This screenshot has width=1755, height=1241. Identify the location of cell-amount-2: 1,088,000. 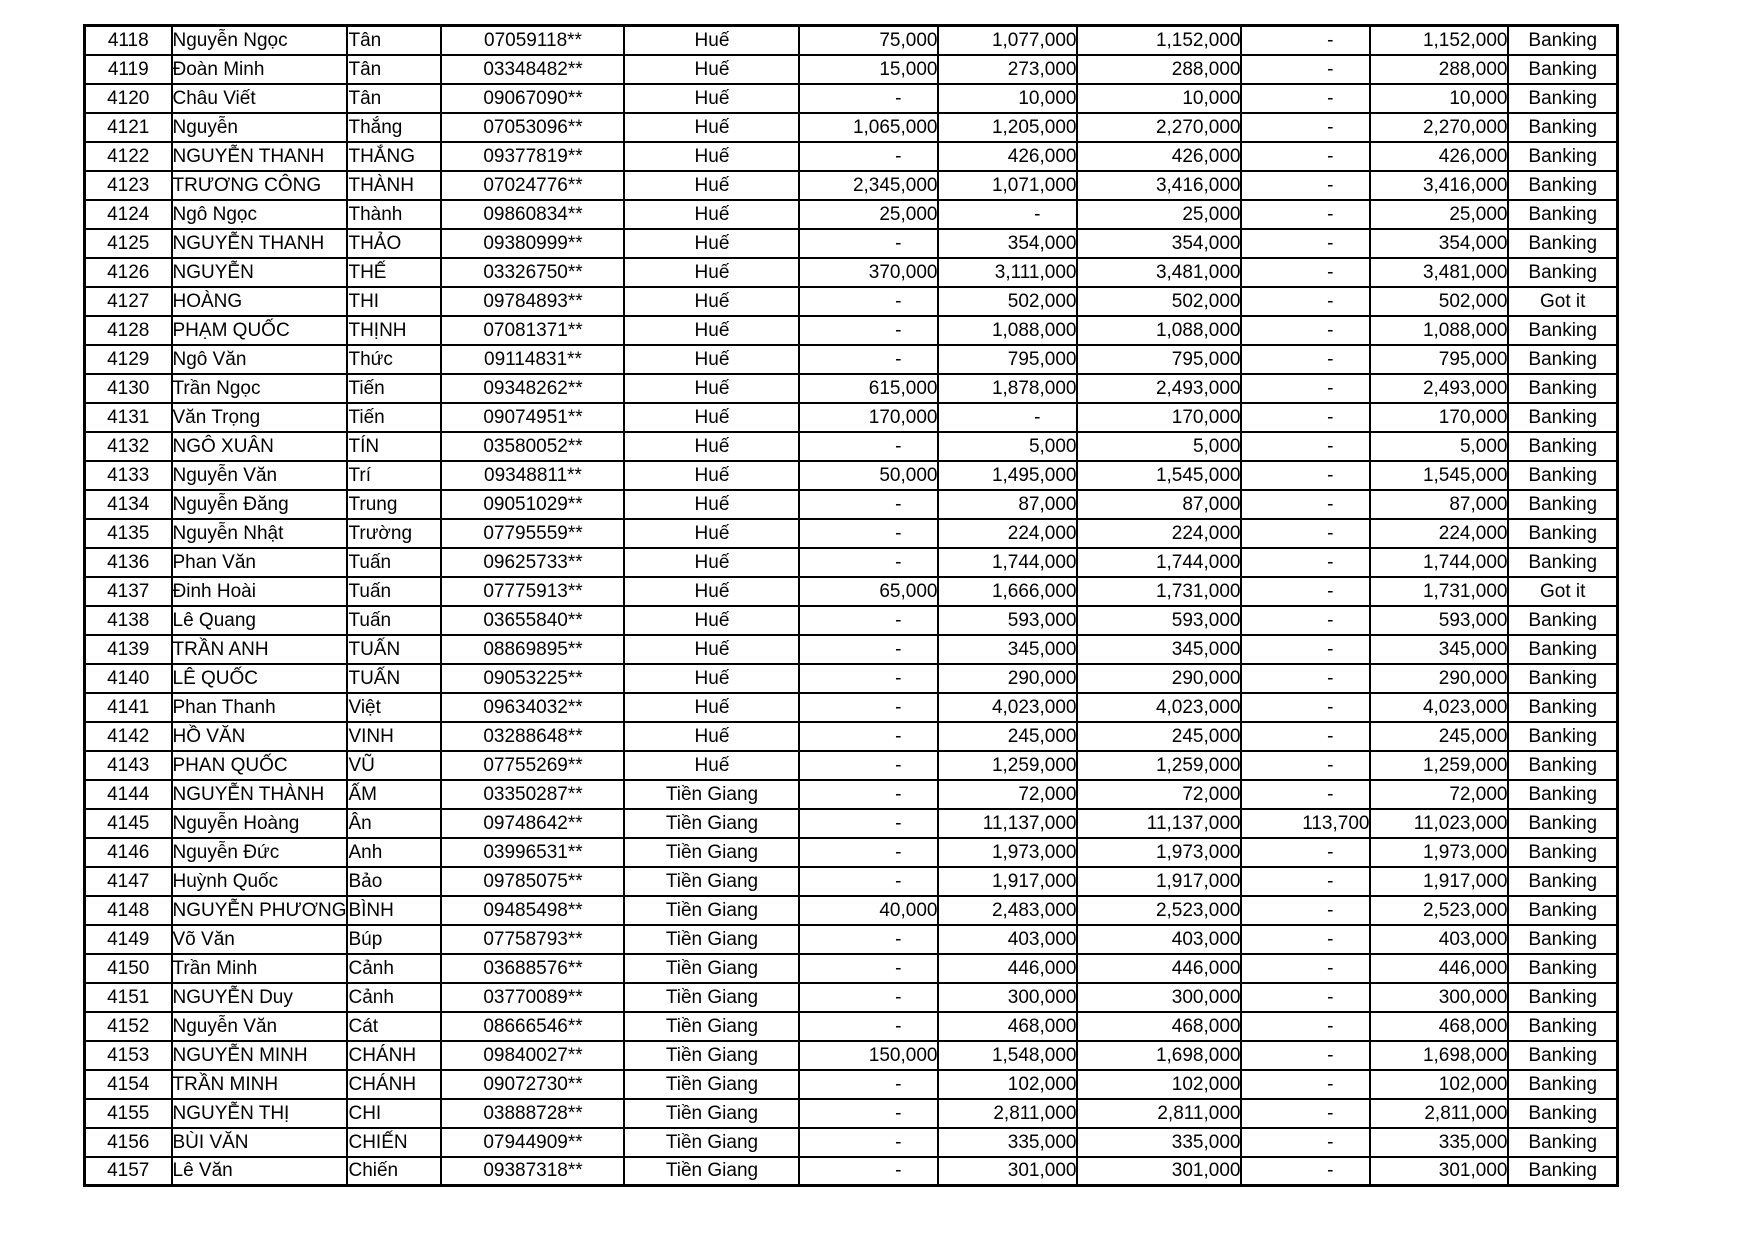
(1008, 330).